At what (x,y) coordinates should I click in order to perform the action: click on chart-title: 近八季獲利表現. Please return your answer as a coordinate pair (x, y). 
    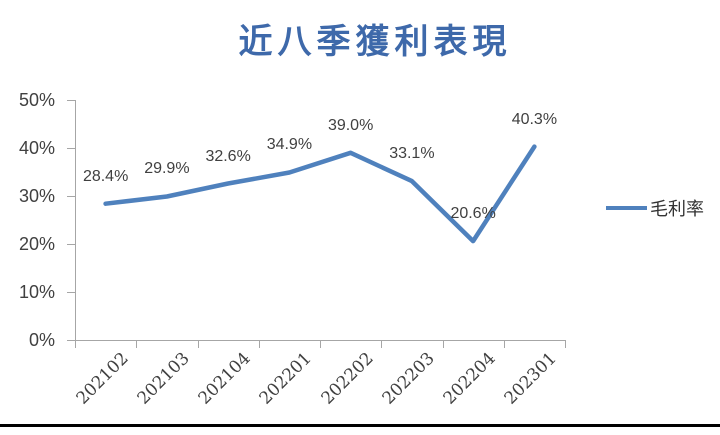
    Looking at the image, I should click on (375, 42).